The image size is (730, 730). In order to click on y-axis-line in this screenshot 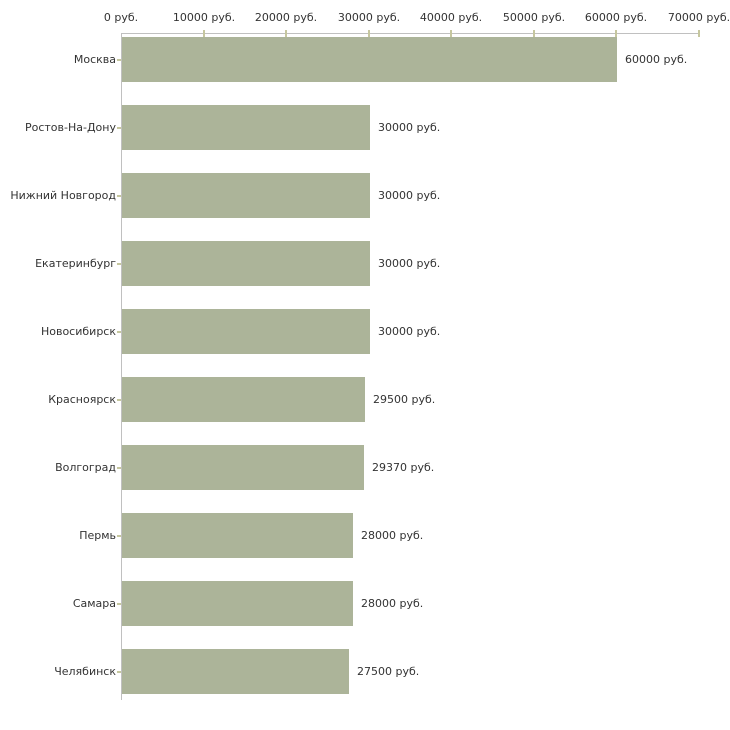, I will do `click(121, 366)`.